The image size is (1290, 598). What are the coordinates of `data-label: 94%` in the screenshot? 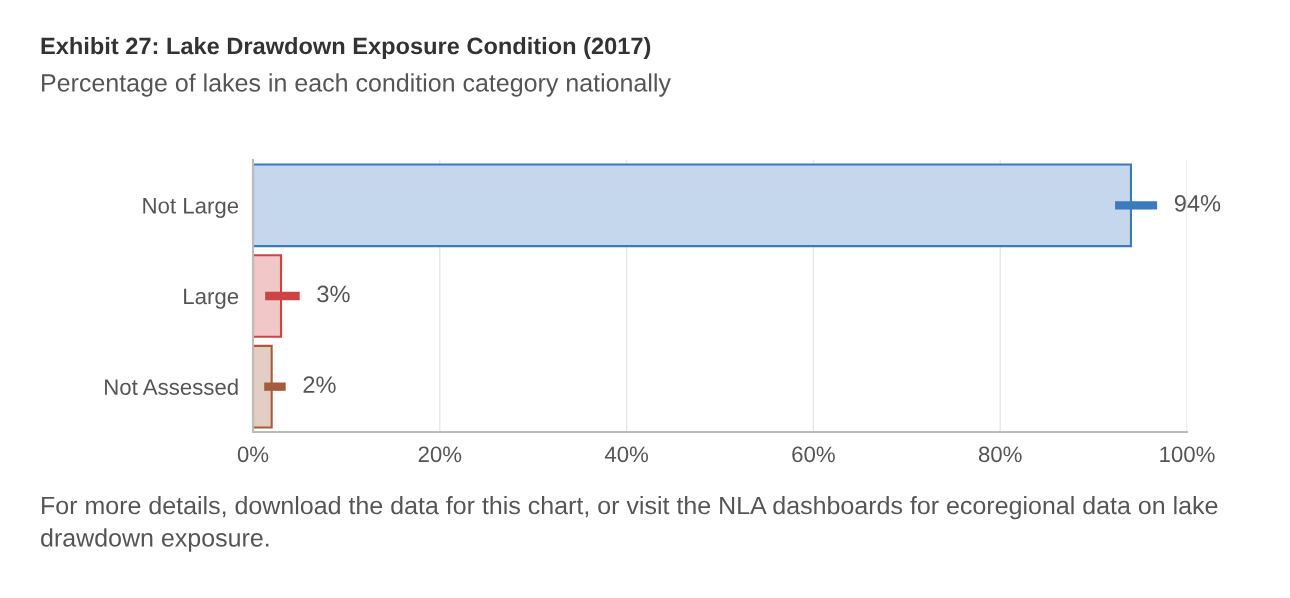 It's located at (1197, 203).